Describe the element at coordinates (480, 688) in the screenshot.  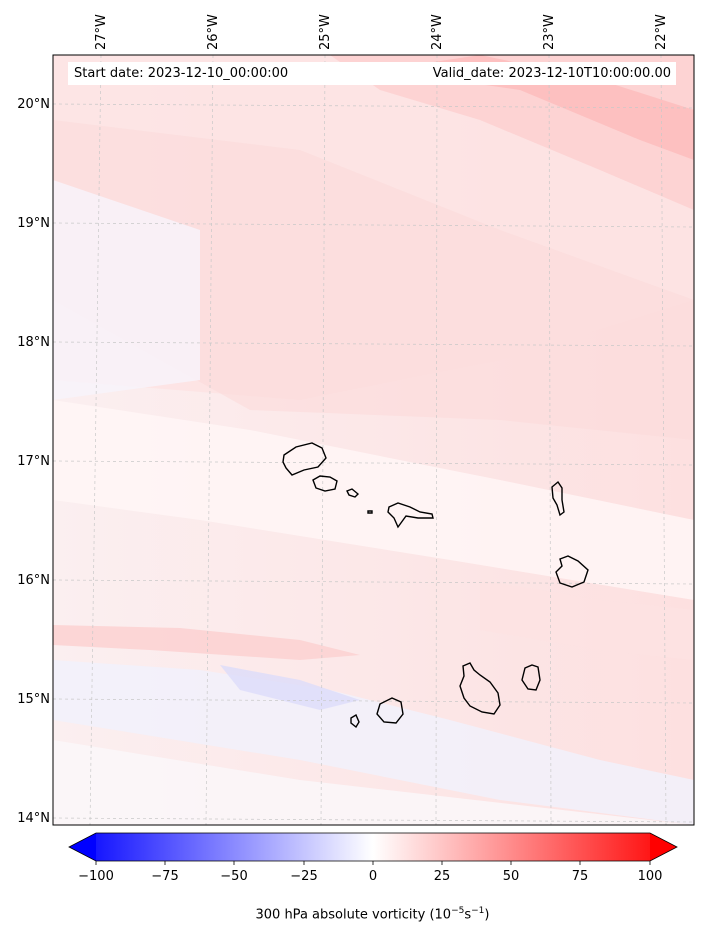
I see `island-santiago` at that location.